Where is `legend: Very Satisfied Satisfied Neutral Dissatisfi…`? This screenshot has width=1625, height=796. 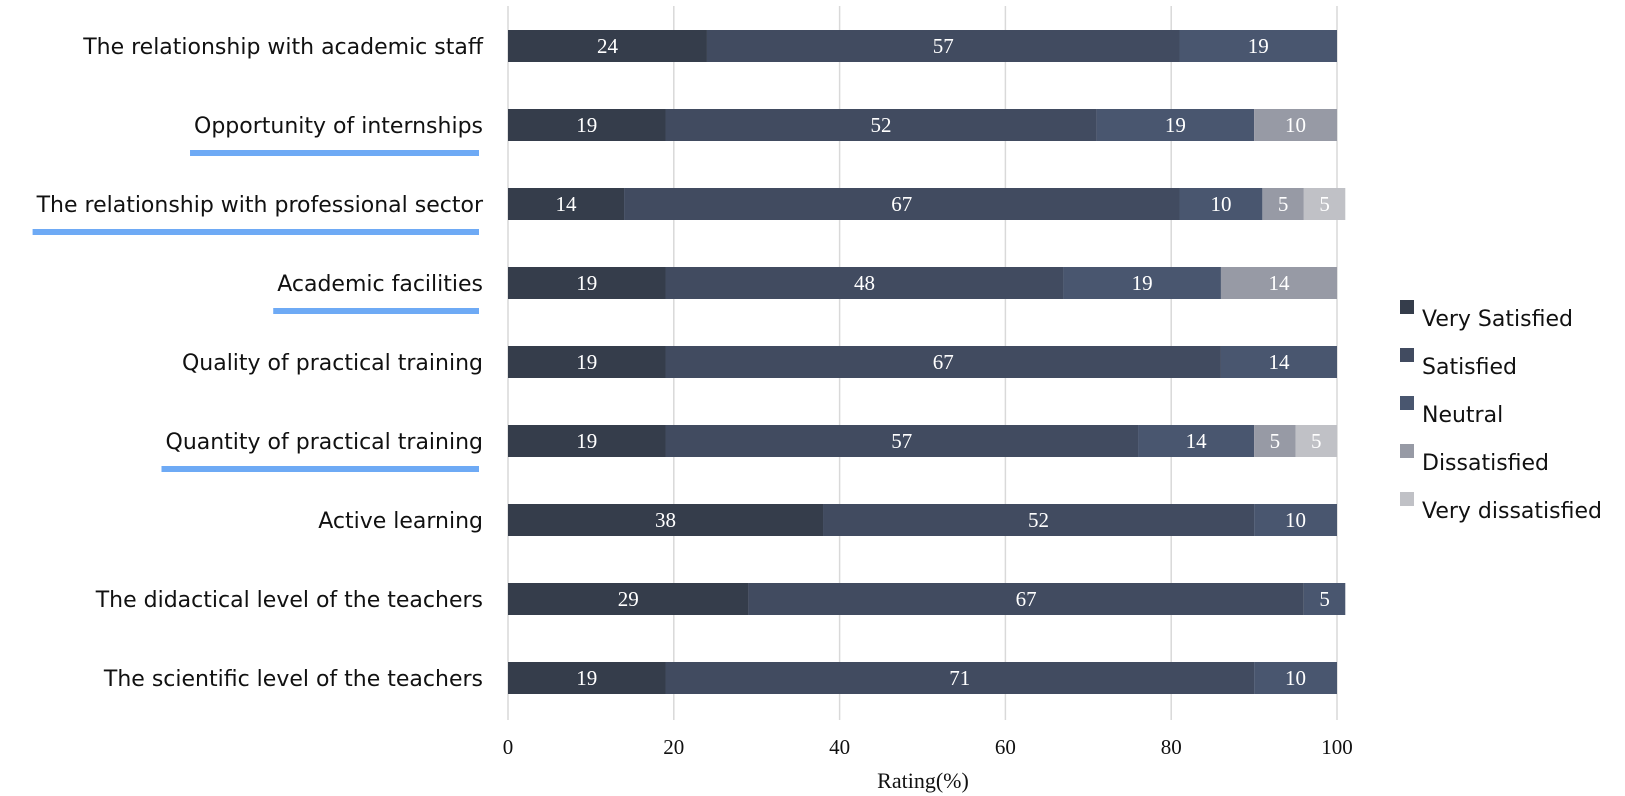
legend: Very Satisfied Satisfied Neutral Dissatisfi… is located at coordinates (1501, 412).